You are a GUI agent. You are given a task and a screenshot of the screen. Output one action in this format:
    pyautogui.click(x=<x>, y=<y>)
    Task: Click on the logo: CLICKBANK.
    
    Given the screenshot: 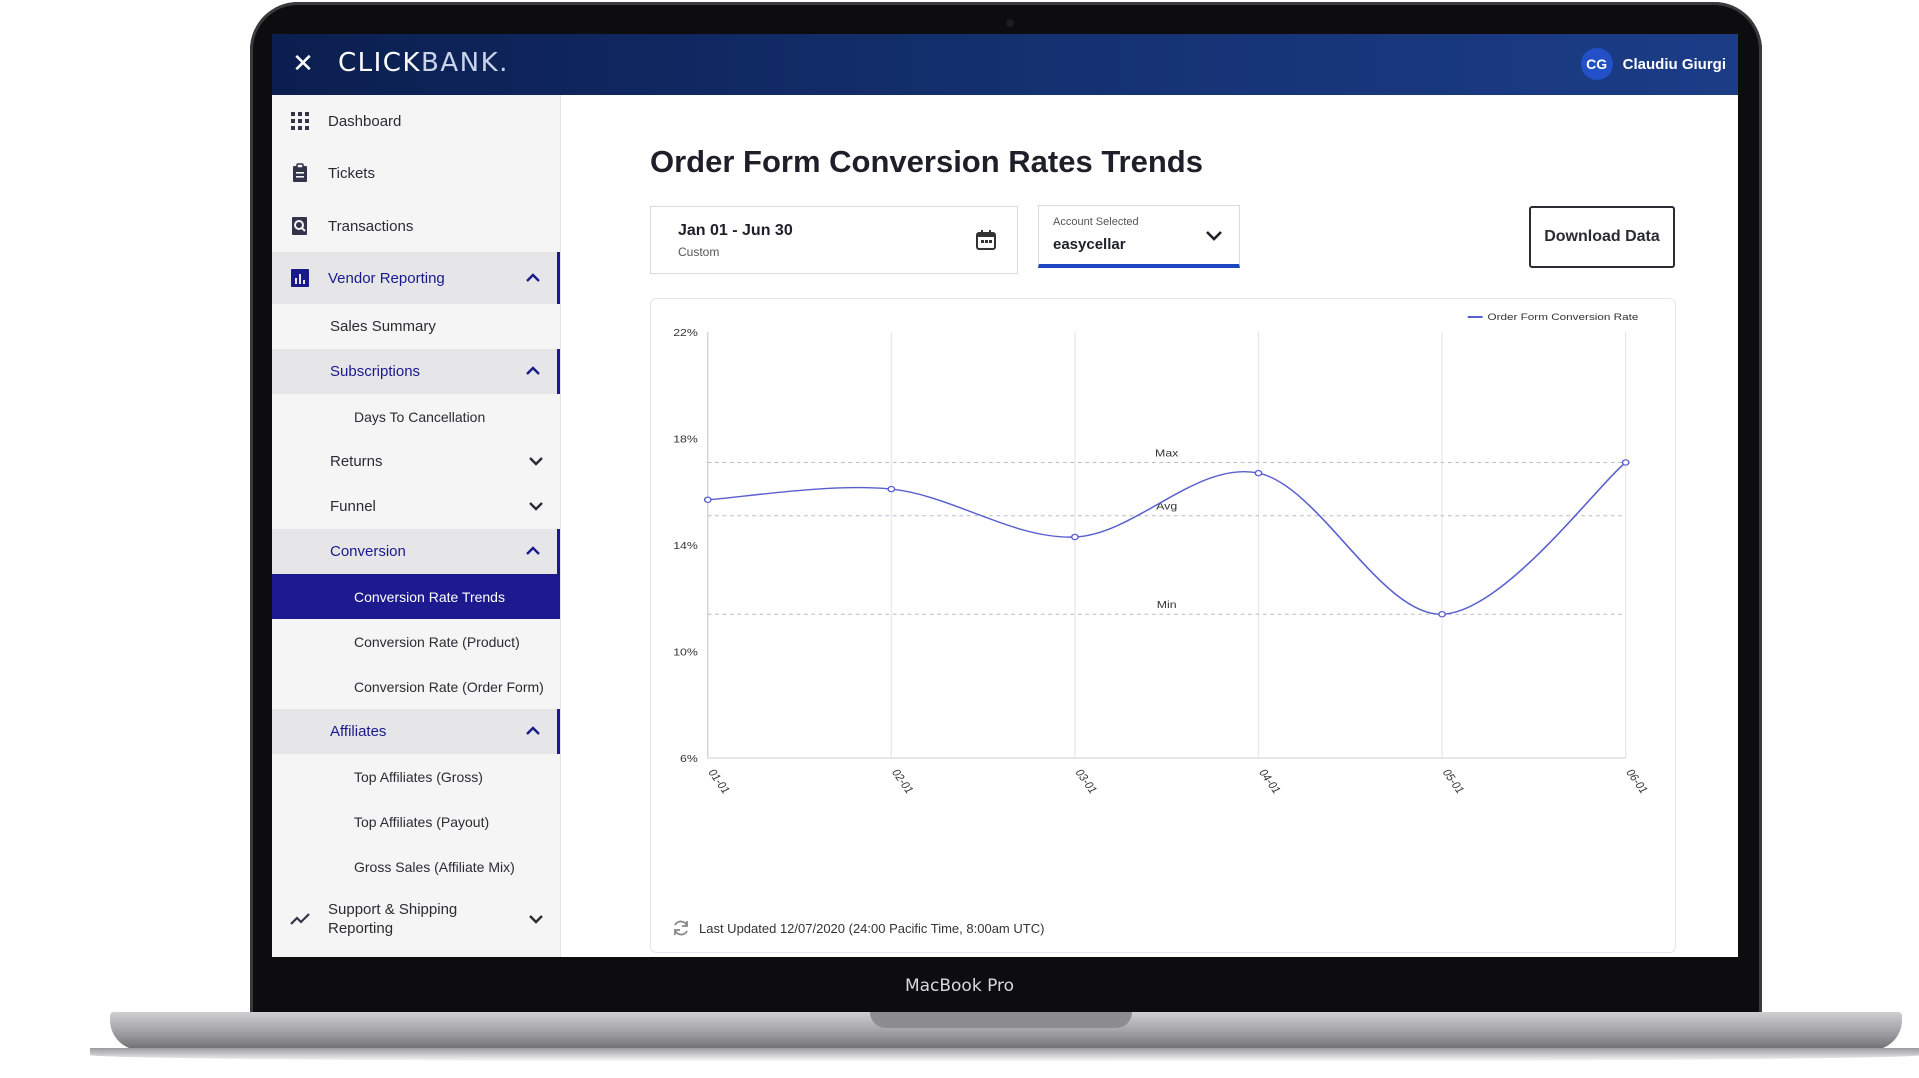 What is the action you would take?
    pyautogui.click(x=423, y=63)
    